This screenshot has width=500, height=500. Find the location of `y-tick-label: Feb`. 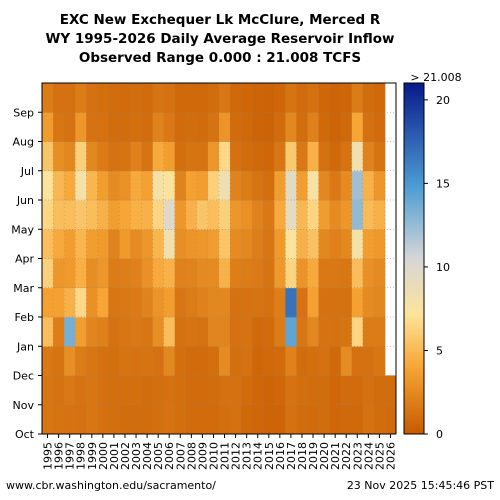

y-tick-label: Feb is located at coordinates (24, 317).